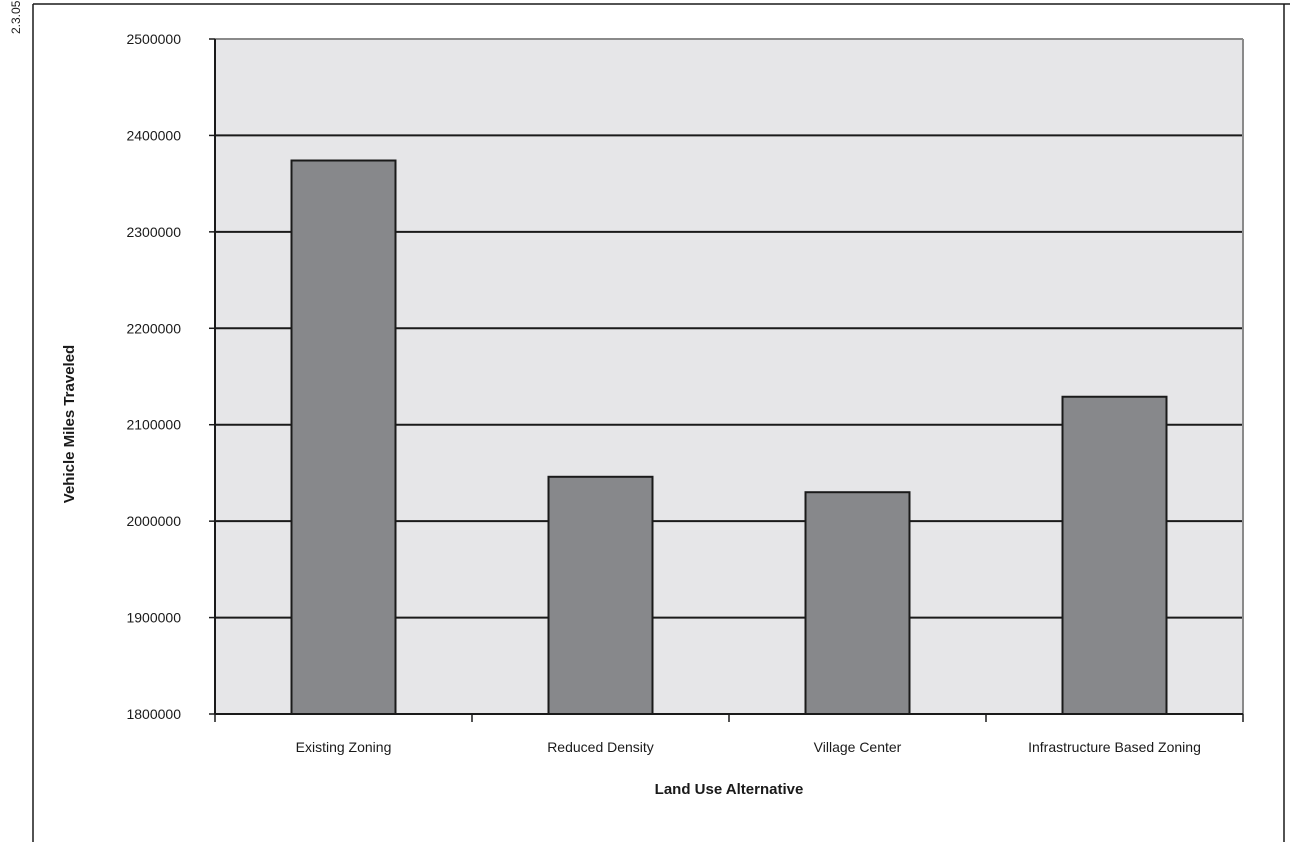 This screenshot has height=842, width=1290. I want to click on x-tick-label: Existing Zoning, so click(344, 747).